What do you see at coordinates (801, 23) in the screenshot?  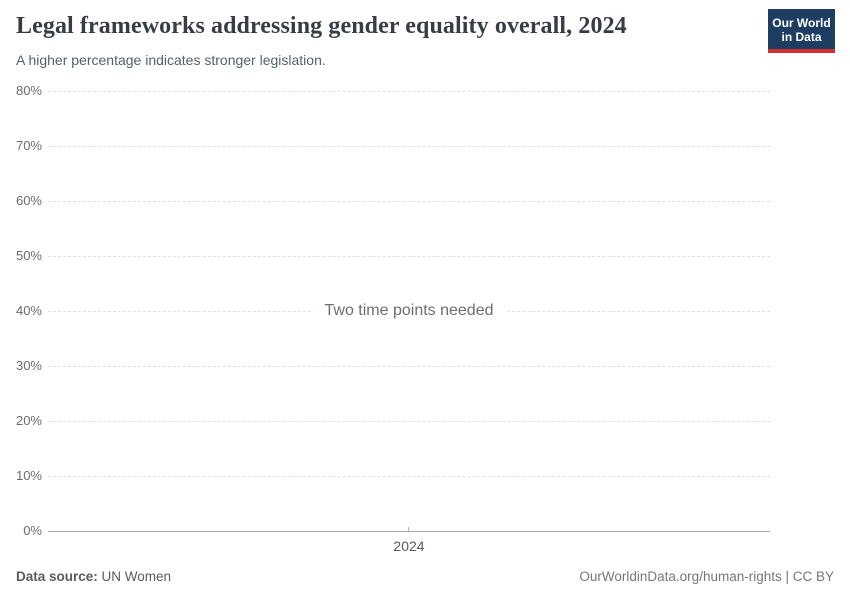 I see `owid-logo-line1: Our World` at bounding box center [801, 23].